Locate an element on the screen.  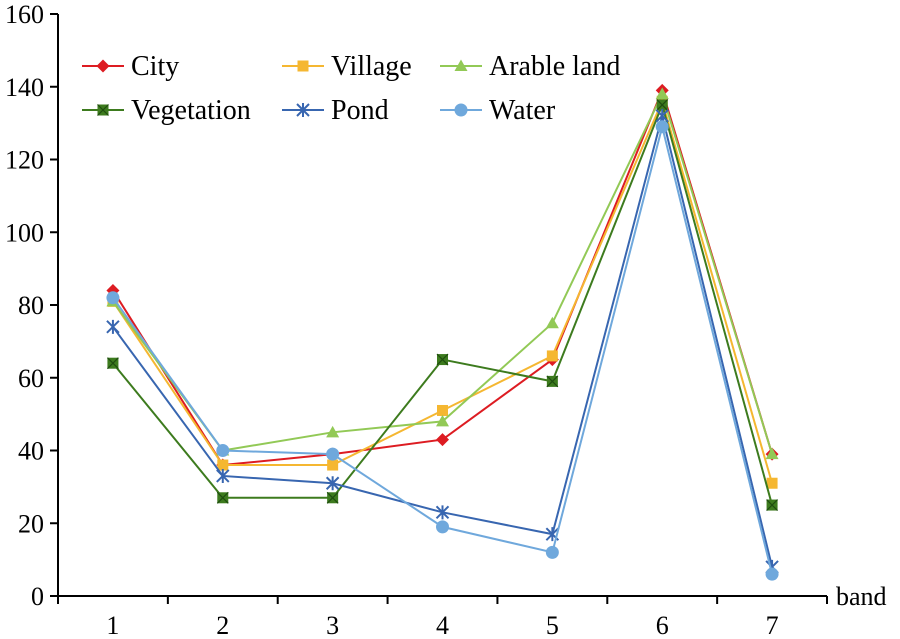
legend-item-village: Village is located at coordinates (347, 66).